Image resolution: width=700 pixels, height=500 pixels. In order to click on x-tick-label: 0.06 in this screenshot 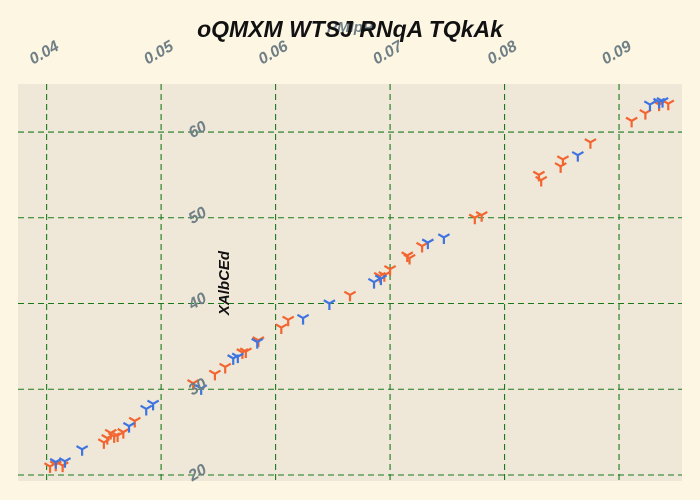, I will do `click(274, 53)`.